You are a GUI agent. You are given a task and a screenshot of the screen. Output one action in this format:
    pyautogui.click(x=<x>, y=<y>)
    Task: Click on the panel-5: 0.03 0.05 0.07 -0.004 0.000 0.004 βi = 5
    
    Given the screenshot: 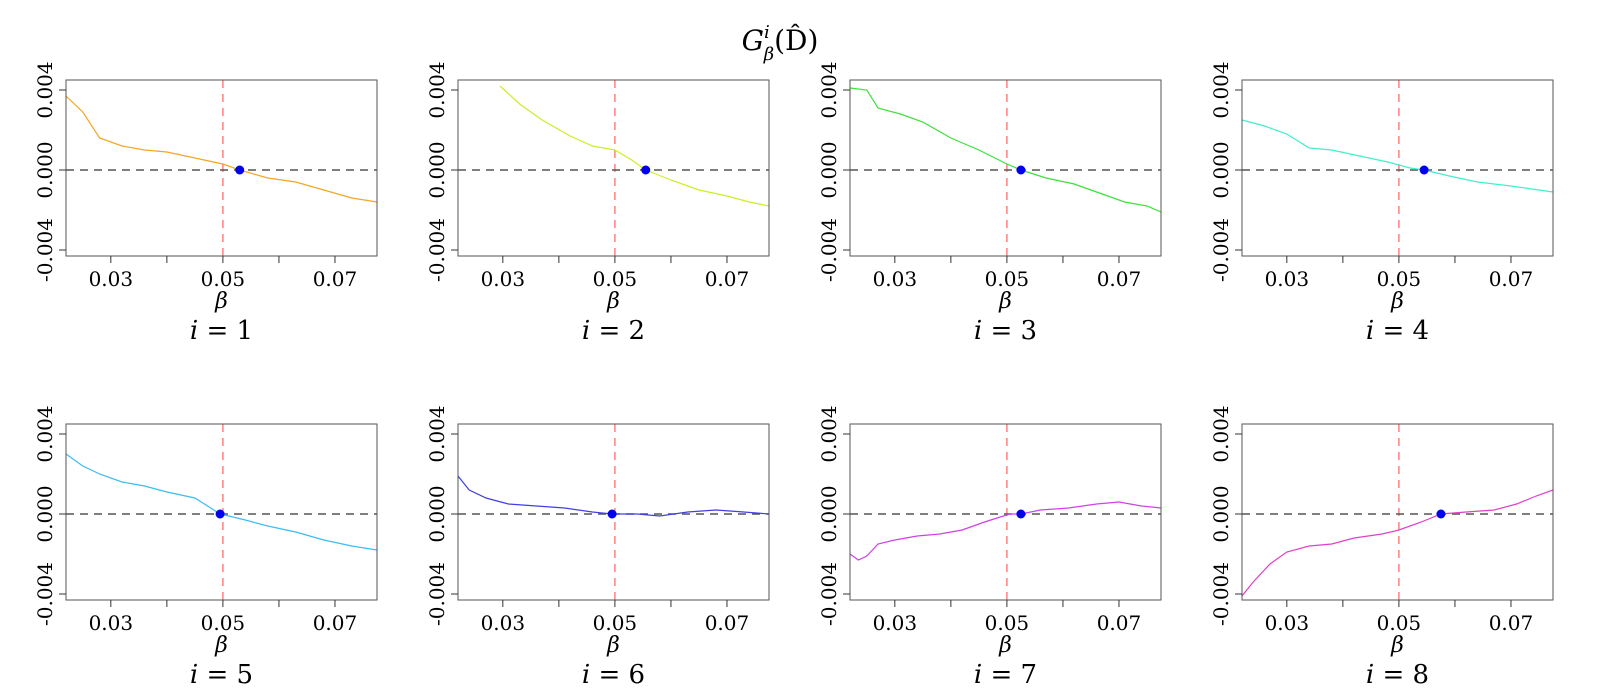 What is the action you would take?
    pyautogui.click(x=205, y=547)
    